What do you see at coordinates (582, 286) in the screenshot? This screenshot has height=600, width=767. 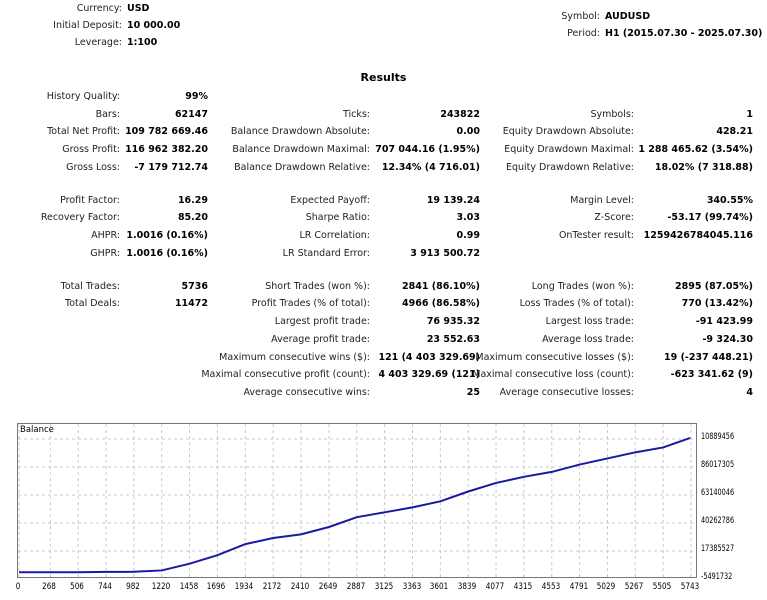 I see `stat-label: Long Trades (won %):` at bounding box center [582, 286].